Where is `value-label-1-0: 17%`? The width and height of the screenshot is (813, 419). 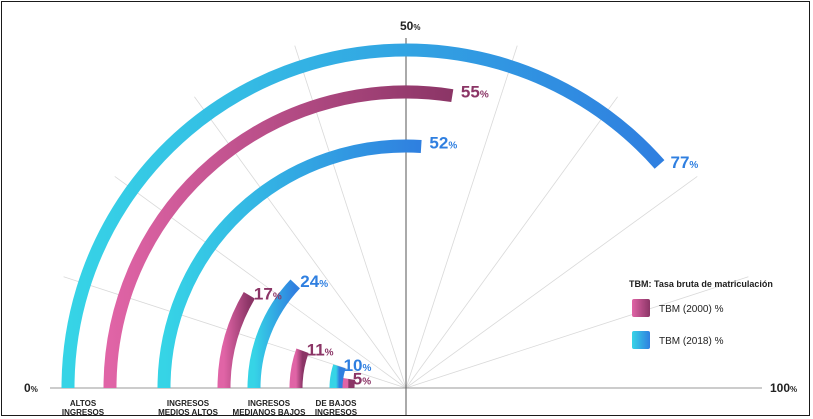
value-label-1-0: 17% is located at coordinates (268, 293).